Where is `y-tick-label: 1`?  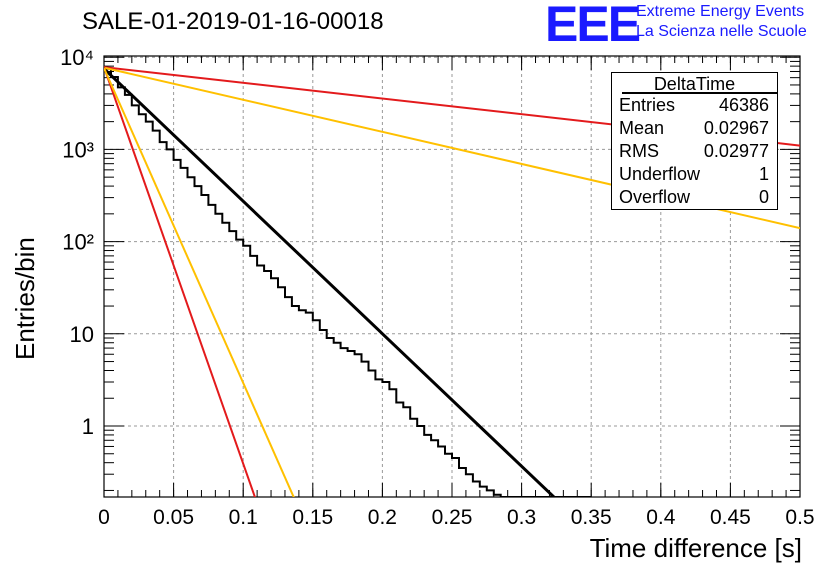 y-tick-label: 1 is located at coordinates (88, 426).